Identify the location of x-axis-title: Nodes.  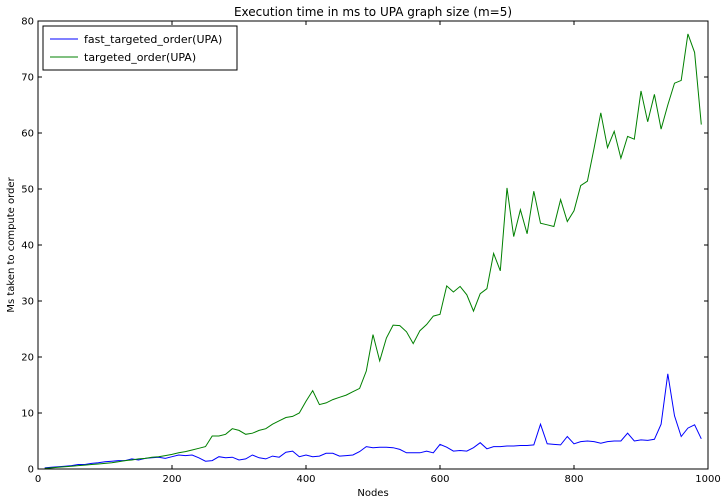
(372, 493).